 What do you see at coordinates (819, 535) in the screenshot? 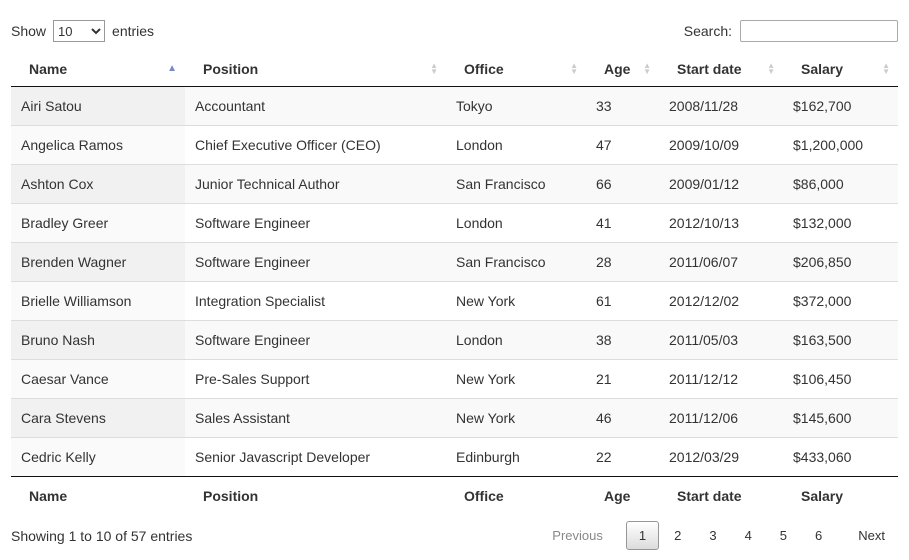
I see `page-button-6: 6` at bounding box center [819, 535].